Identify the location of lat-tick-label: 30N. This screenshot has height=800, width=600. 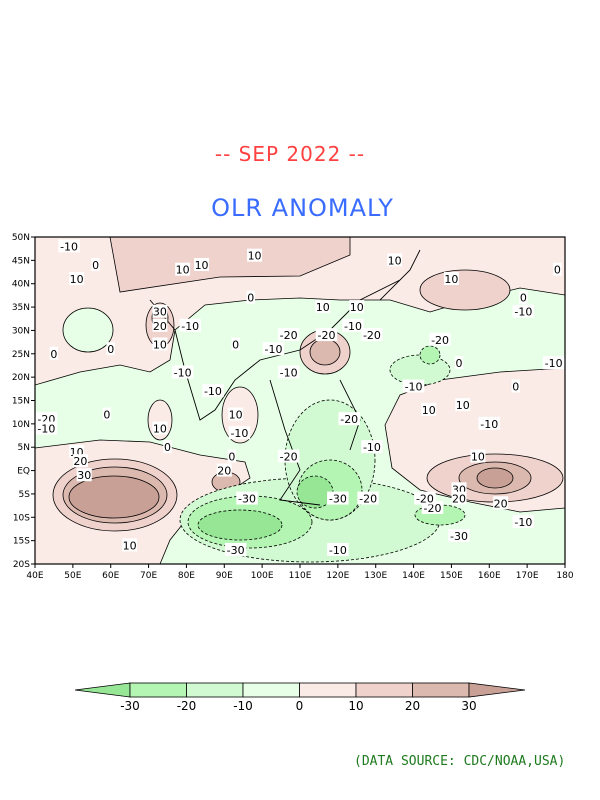
(21, 331).